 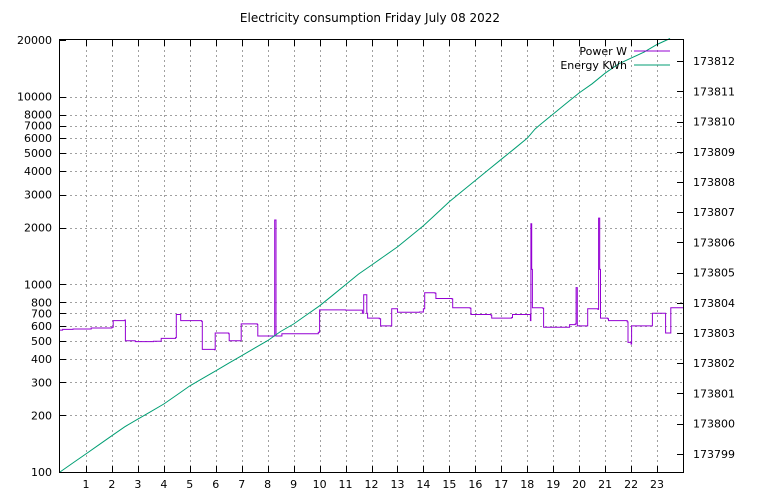 I want to click on x-tick-label: 20, so click(x=579, y=484).